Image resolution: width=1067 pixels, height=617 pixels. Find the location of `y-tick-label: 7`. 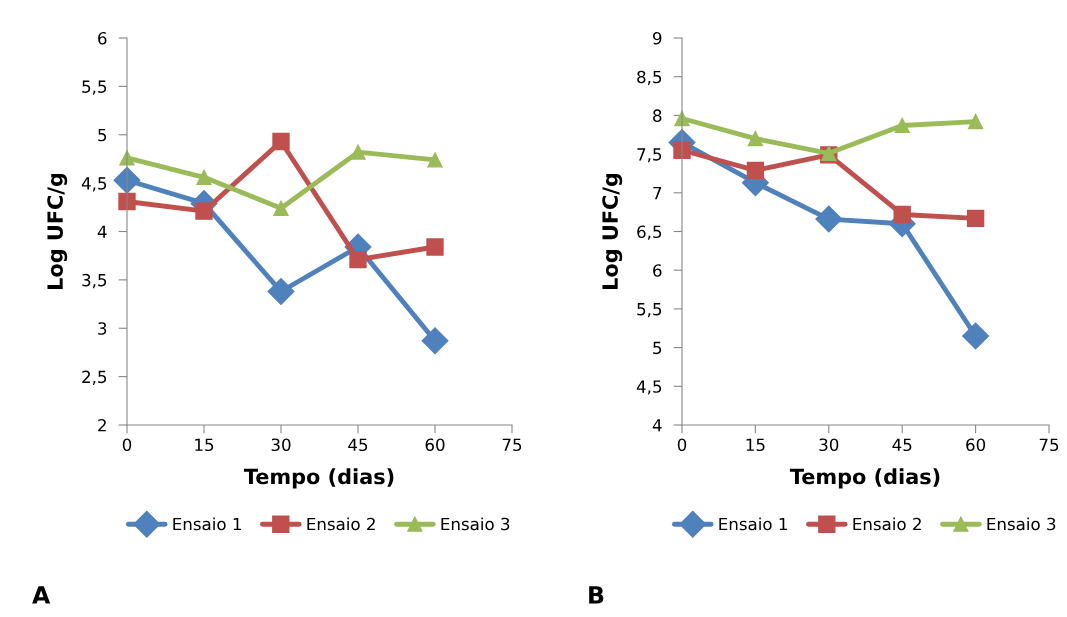

y-tick-label: 7 is located at coordinates (657, 193).